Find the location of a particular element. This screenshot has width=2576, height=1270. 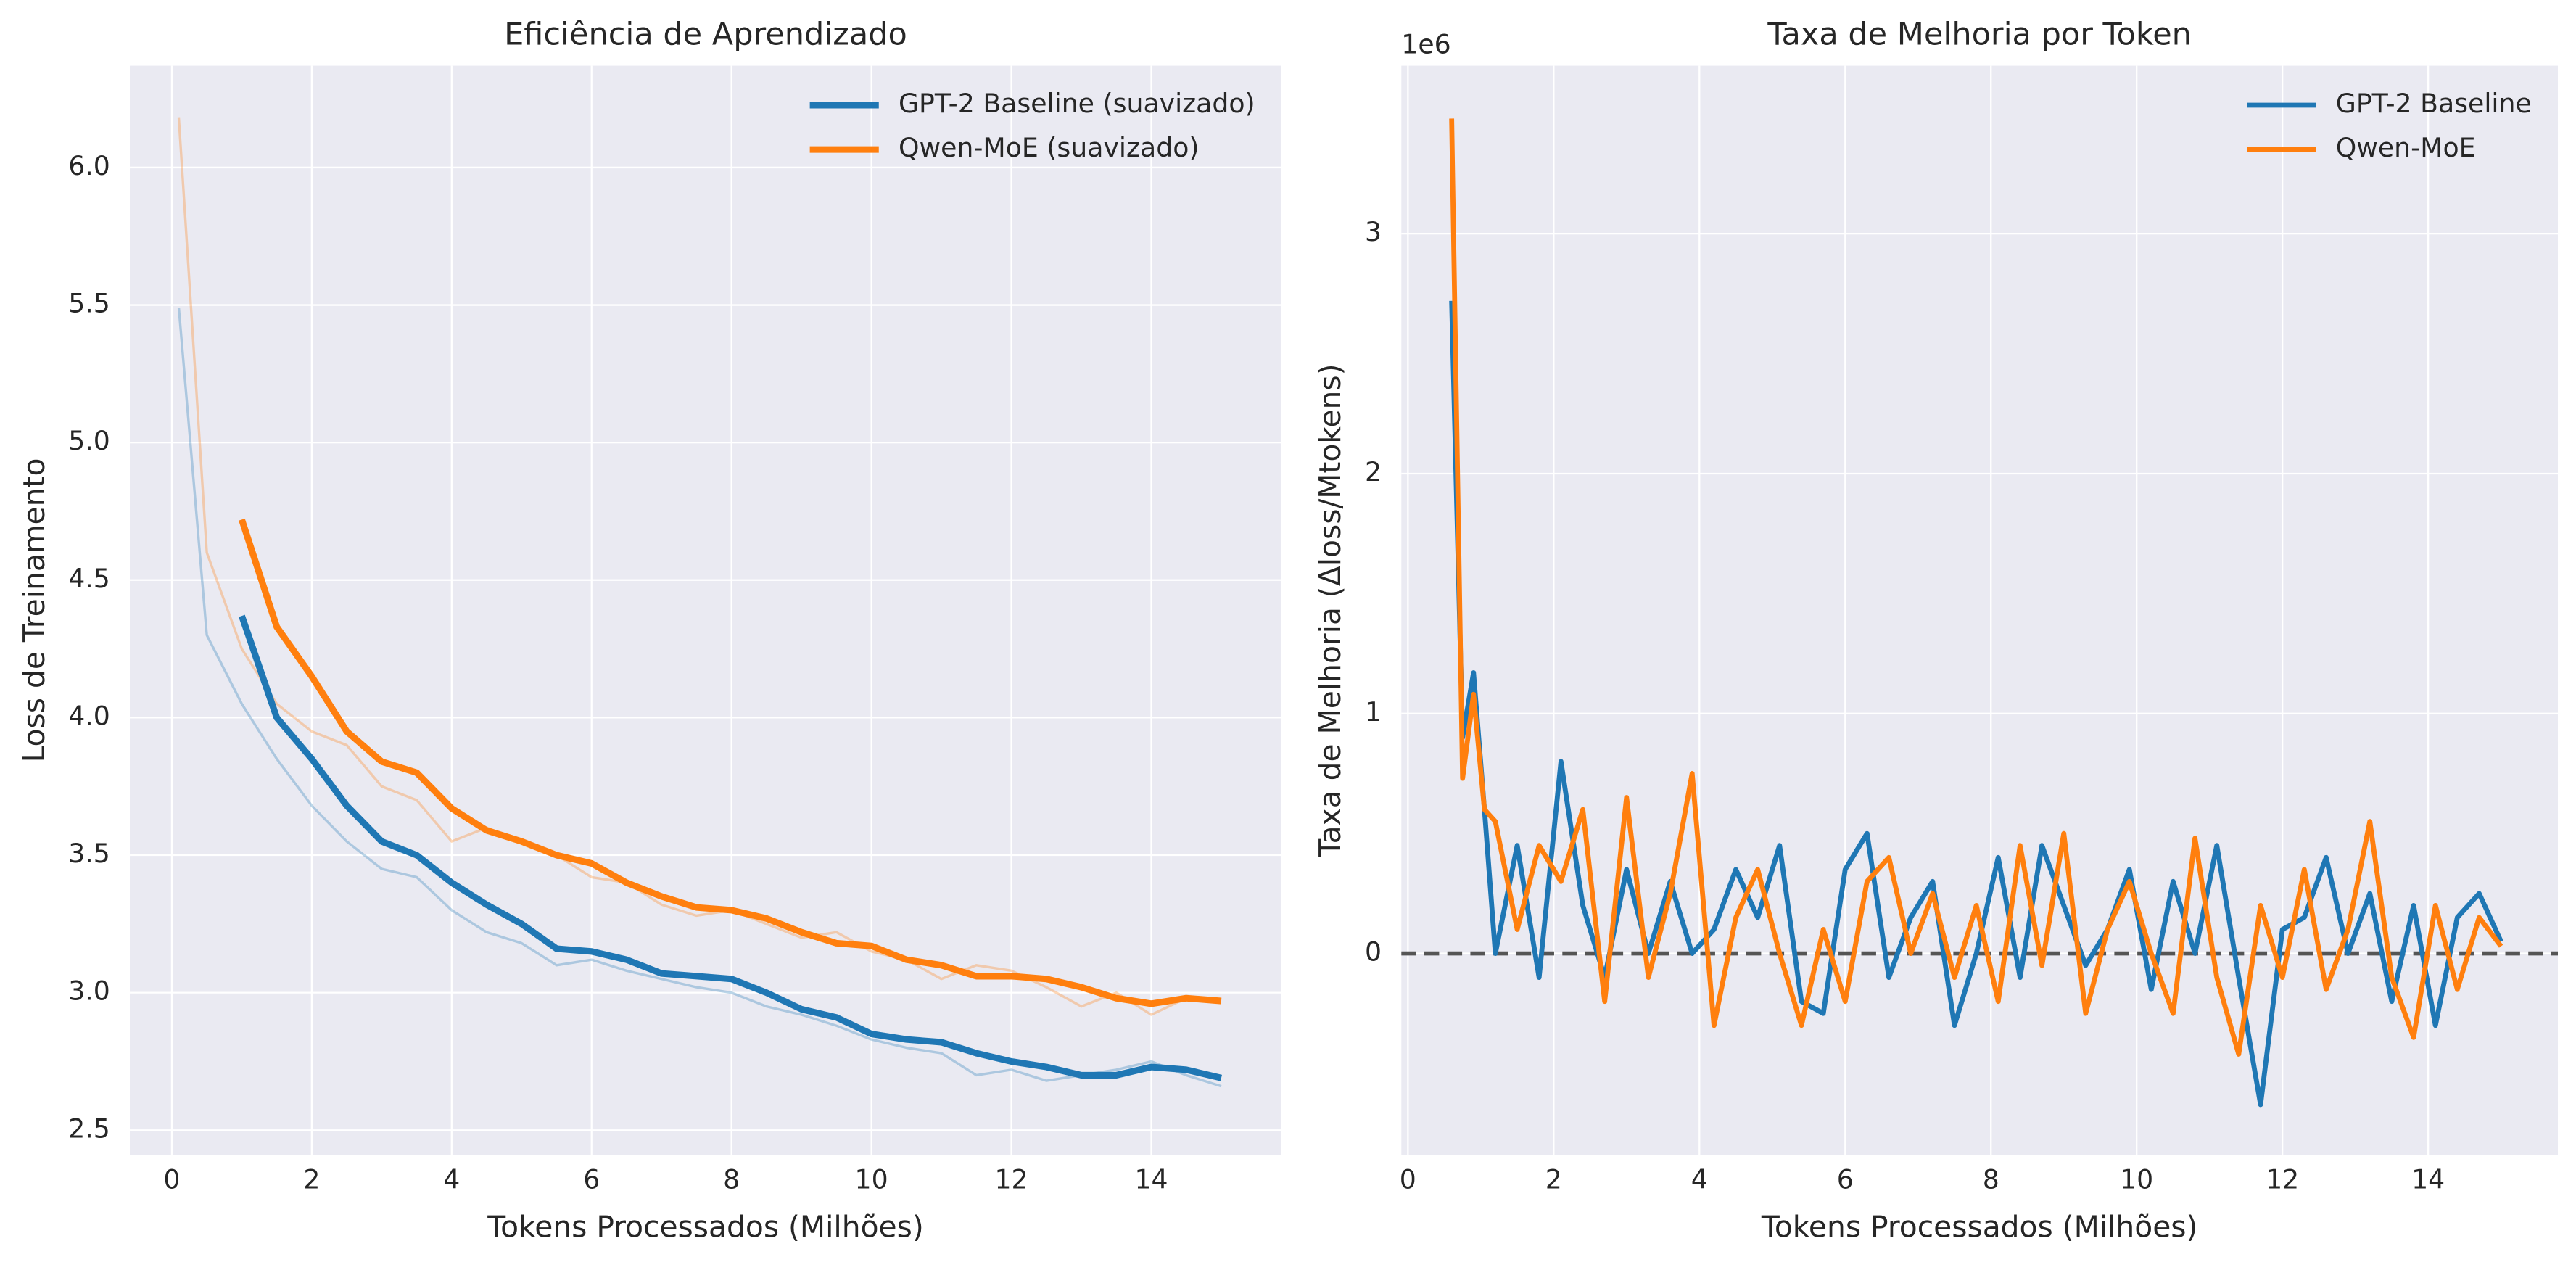

y-tick-label: 3.0 is located at coordinates (89, 991).